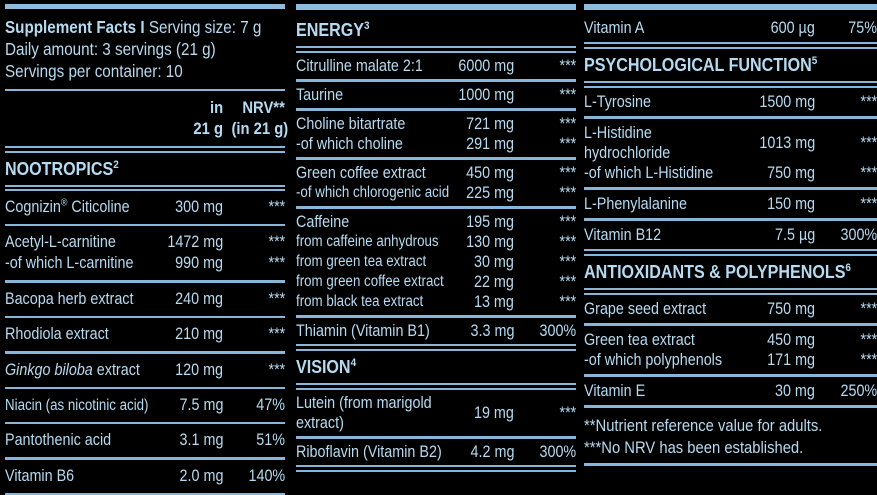 Image resolution: width=877 pixels, height=495 pixels. Describe the element at coordinates (145, 334) in the screenshot. I see `nutrient-block: Rhodiola extract 210 mg ***` at that location.